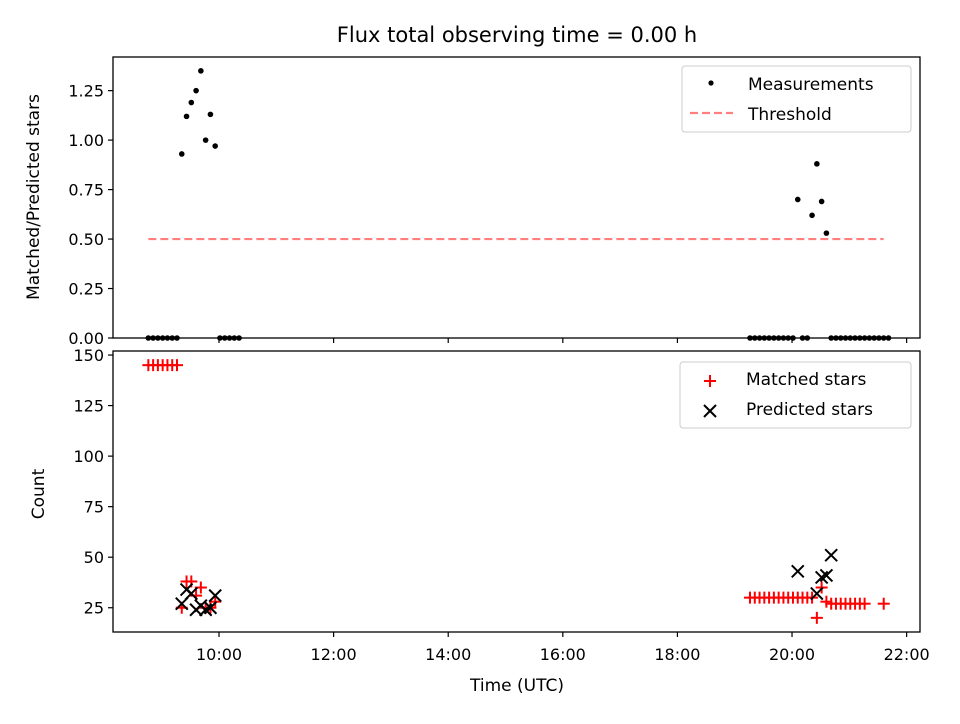 The image size is (960, 724). Describe the element at coordinates (677, 654) in the screenshot. I see `bottom-xtick-label: 18:00` at that location.